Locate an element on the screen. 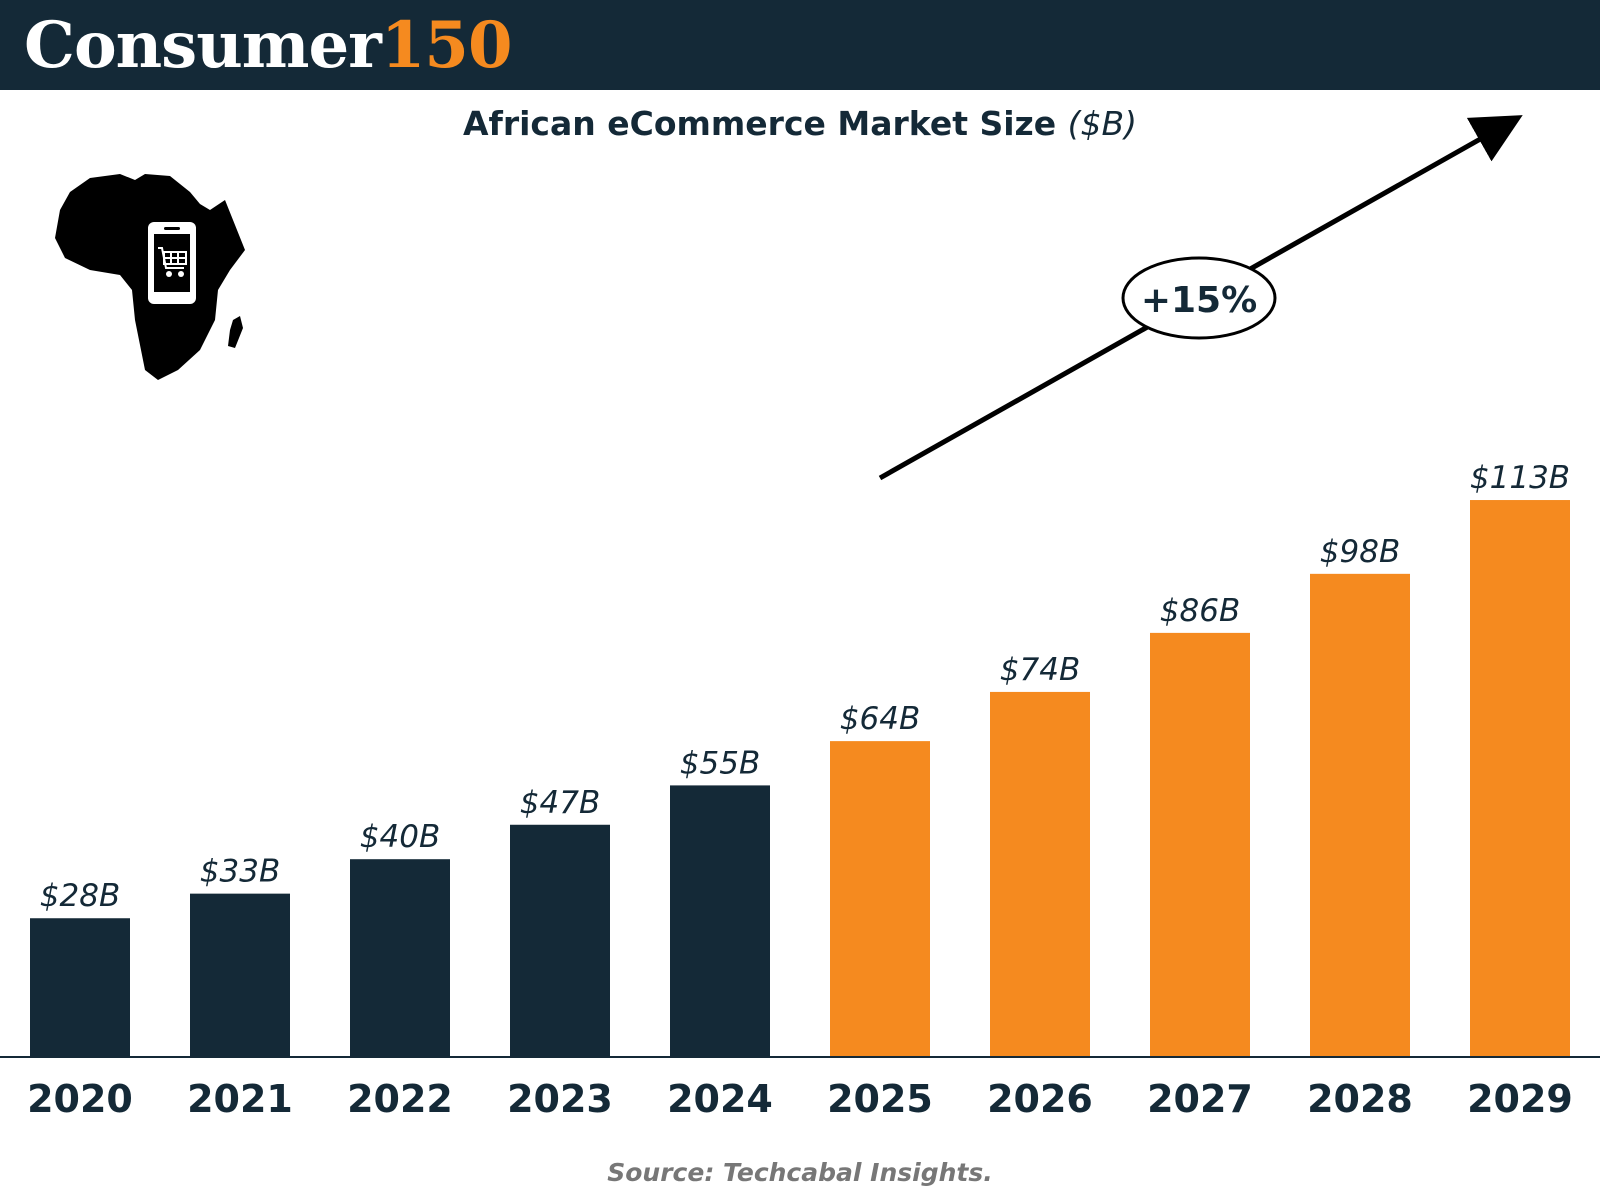 This screenshot has height=1200, width=1600. x-tick-2026: 2026 is located at coordinates (1040, 1099).